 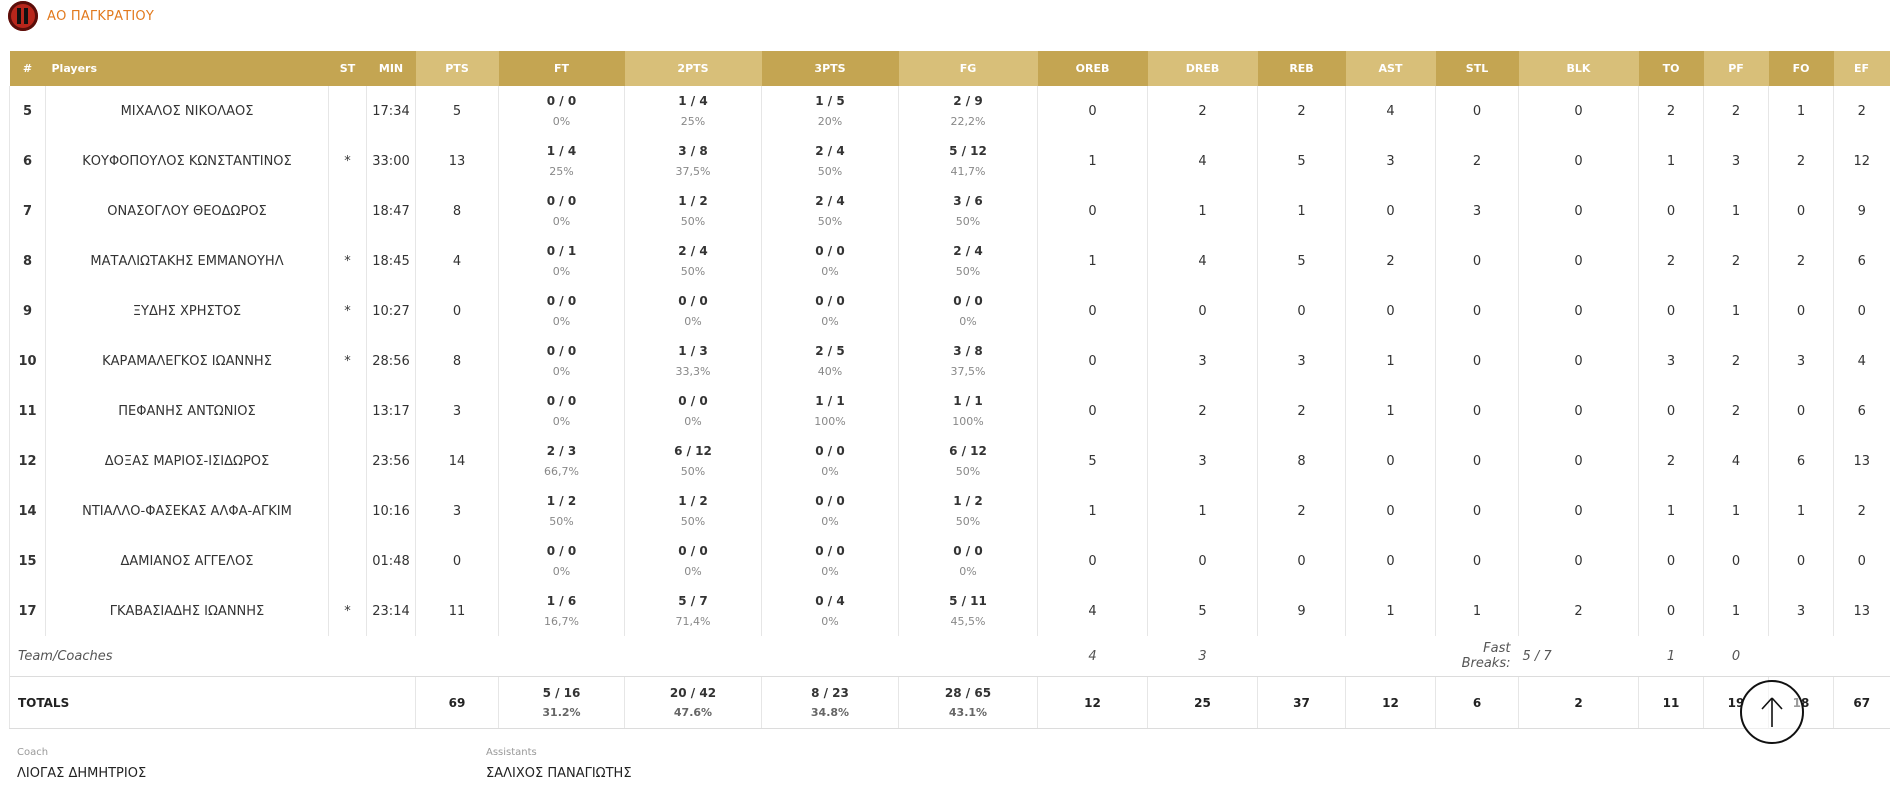 What do you see at coordinates (187, 211) in the screenshot?
I see `player-name: ΟΝΑΣΟΓΛΟΥ ΘΕΟΔΩΡΟΣ` at bounding box center [187, 211].